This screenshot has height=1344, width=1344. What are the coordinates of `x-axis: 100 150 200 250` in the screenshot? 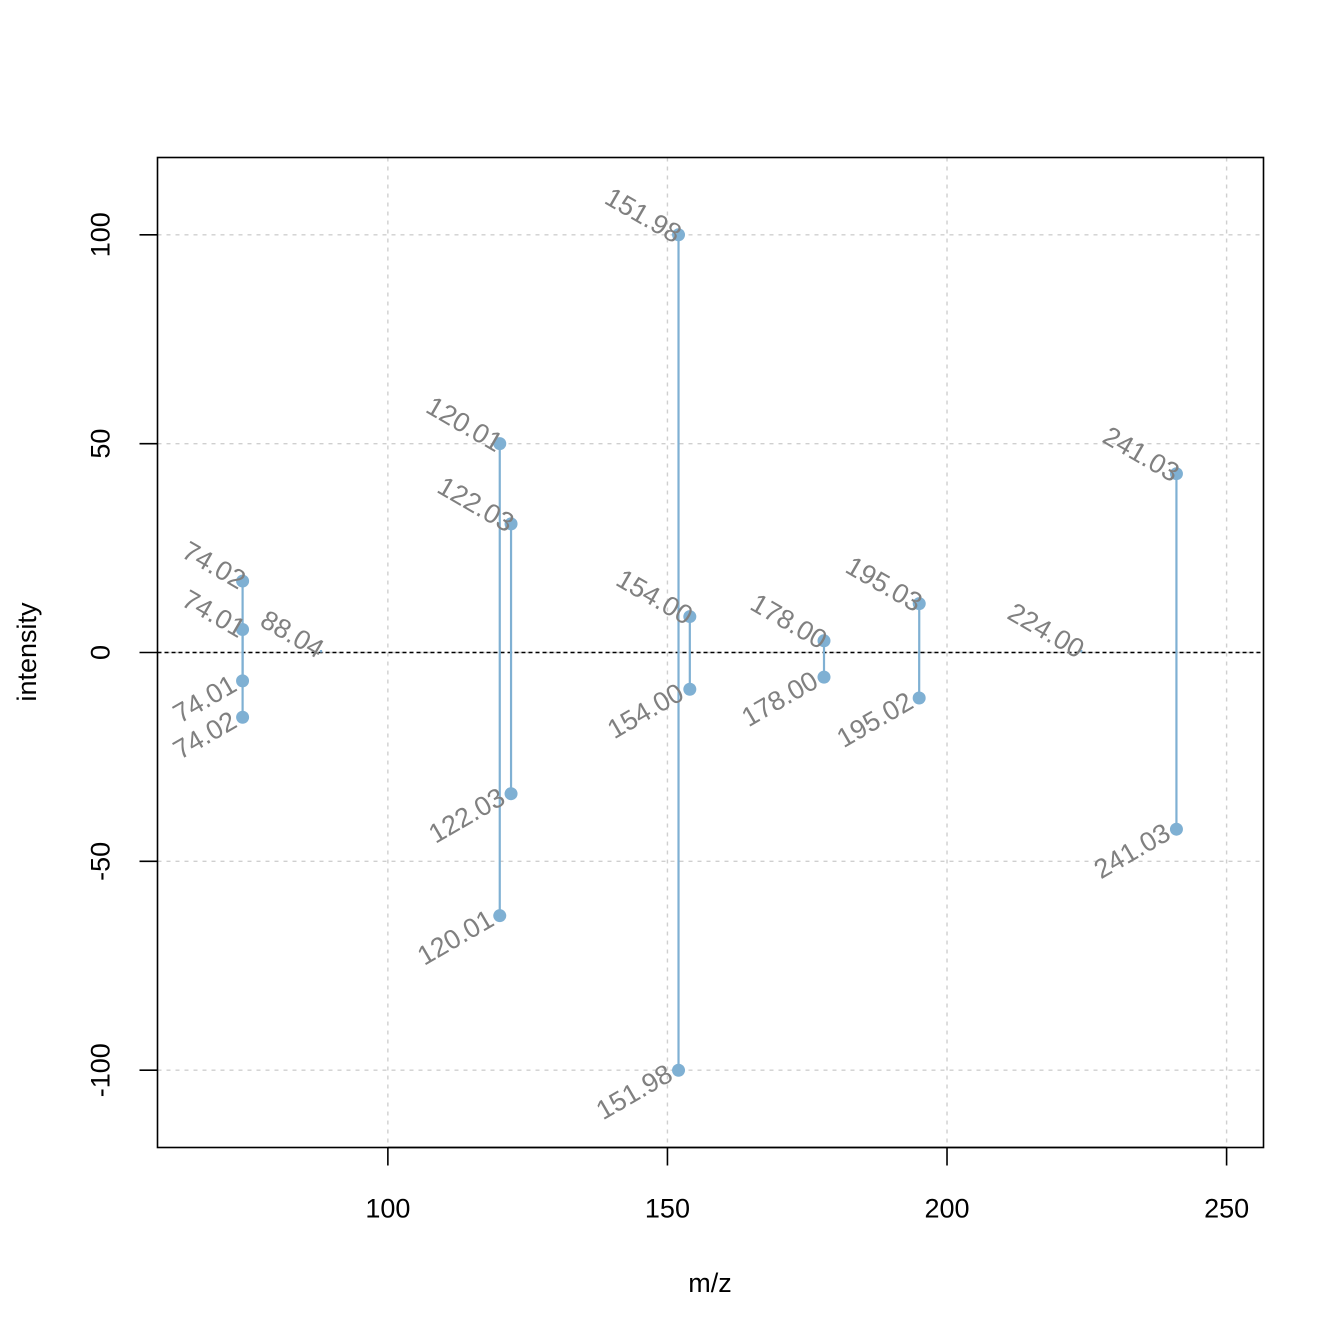 It's located at (807, 1185).